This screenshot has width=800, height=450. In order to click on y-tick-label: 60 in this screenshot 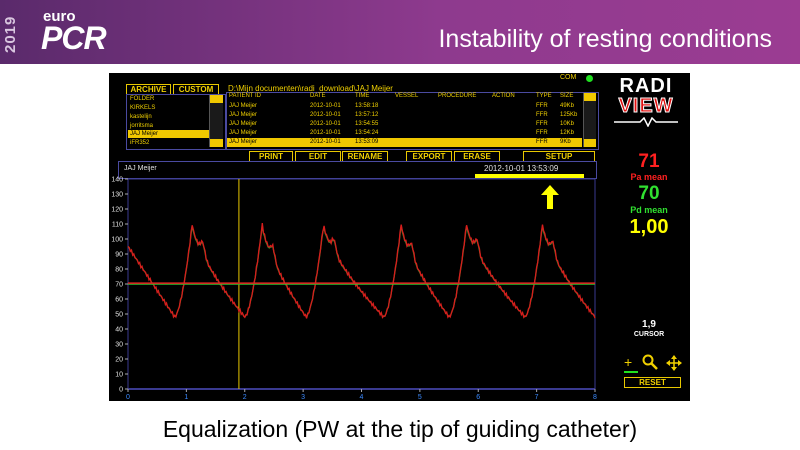, I will do `click(119, 300)`.